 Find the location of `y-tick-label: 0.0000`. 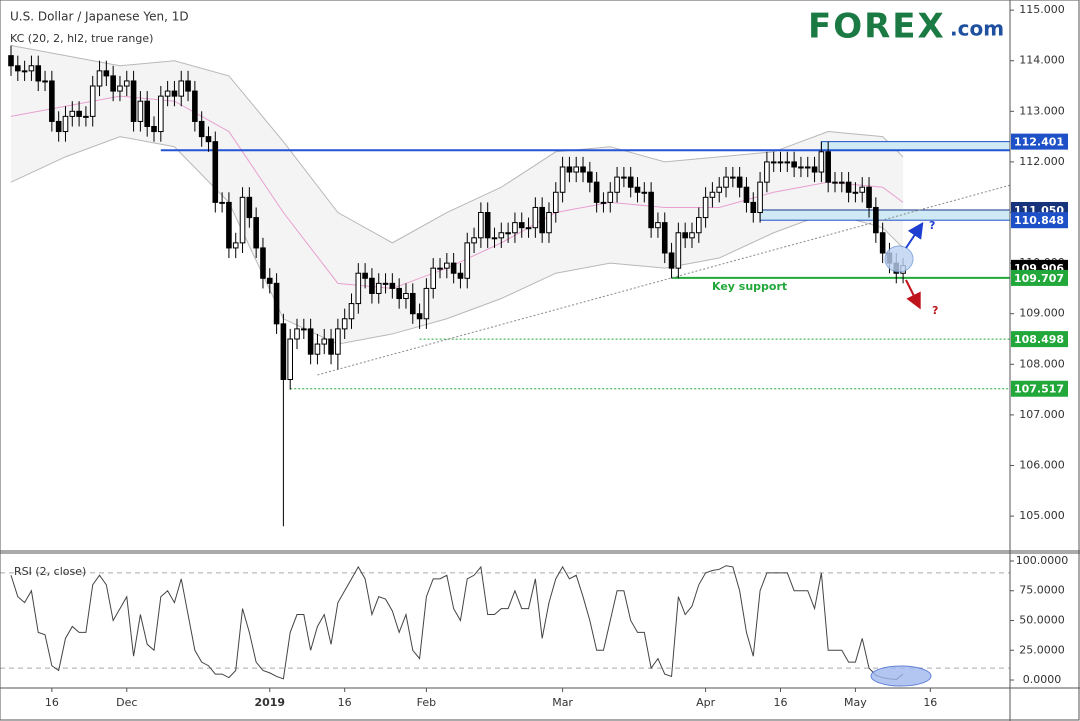

y-tick-label: 0.0000 is located at coordinates (1042, 679).